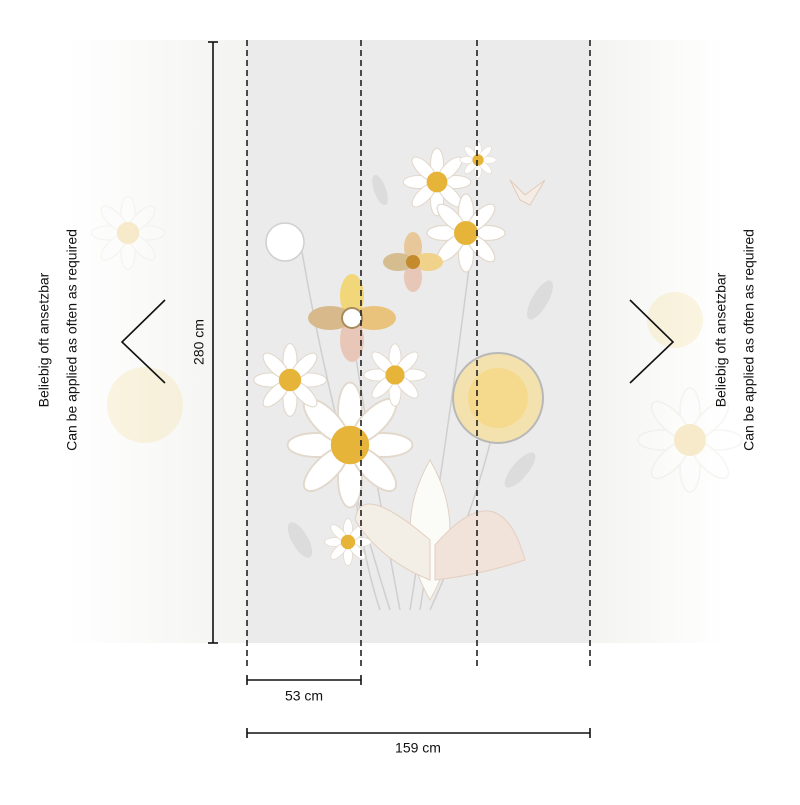 Image resolution: width=800 pixels, height=805 pixels. Describe the element at coordinates (418, 748) in the screenshot. I see `total-width-label: 159 cm` at that location.